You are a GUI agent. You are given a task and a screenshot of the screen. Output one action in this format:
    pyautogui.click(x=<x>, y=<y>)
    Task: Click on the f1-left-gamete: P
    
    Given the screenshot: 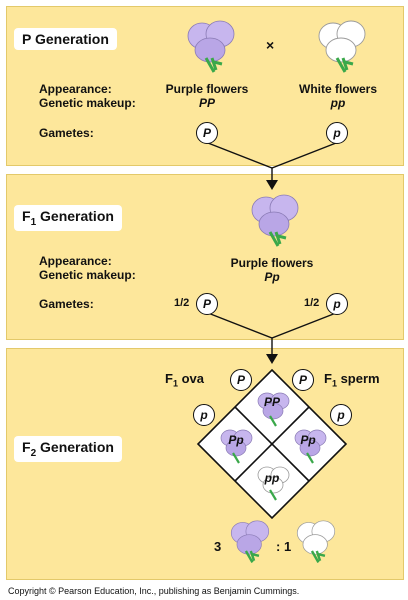 What is the action you would take?
    pyautogui.click(x=207, y=304)
    